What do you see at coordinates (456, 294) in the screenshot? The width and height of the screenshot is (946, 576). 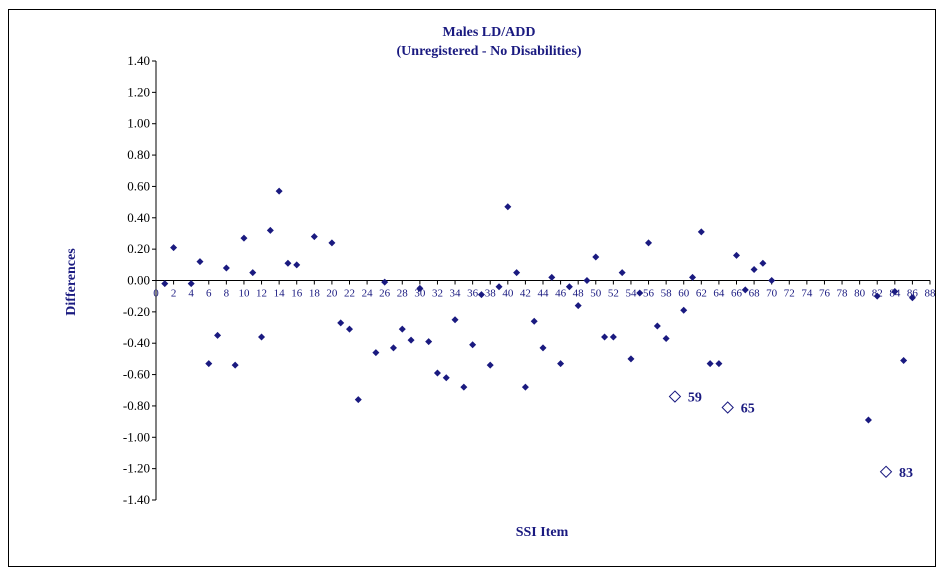 I see `x-tick-label: 34` at bounding box center [456, 294].